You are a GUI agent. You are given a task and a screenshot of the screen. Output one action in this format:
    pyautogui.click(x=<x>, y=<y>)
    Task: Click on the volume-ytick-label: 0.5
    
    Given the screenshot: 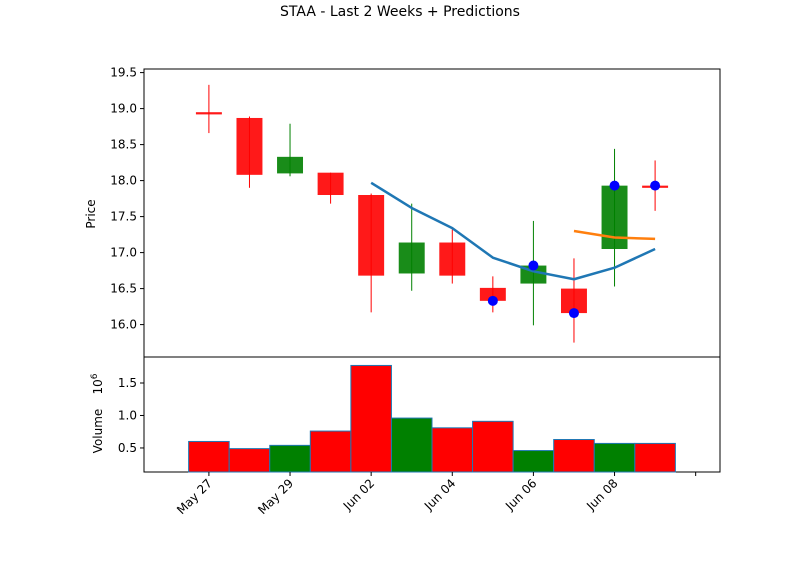 What is the action you would take?
    pyautogui.click(x=127, y=448)
    